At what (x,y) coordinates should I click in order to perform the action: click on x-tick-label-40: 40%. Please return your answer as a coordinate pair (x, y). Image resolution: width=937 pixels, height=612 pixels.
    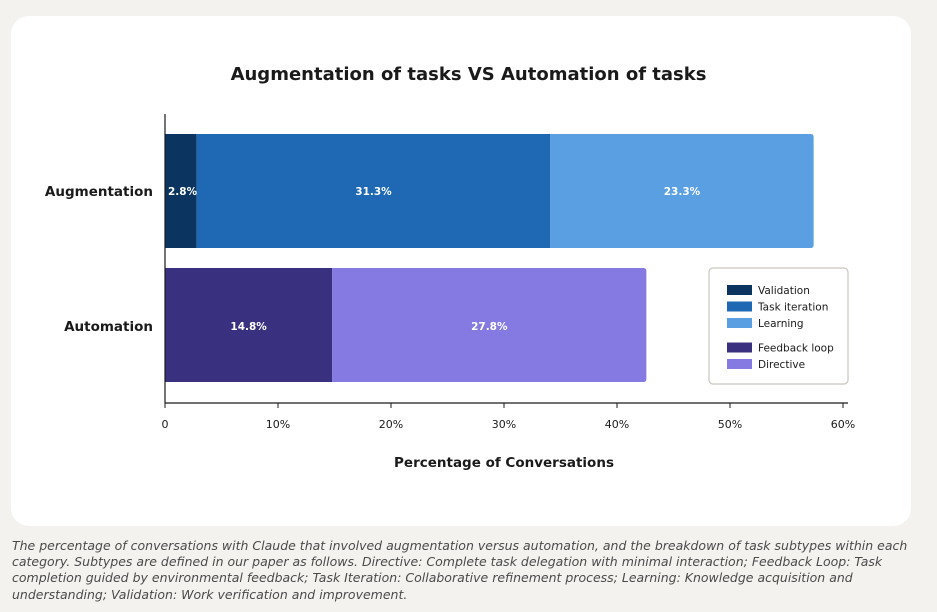
    Looking at the image, I should click on (617, 424).